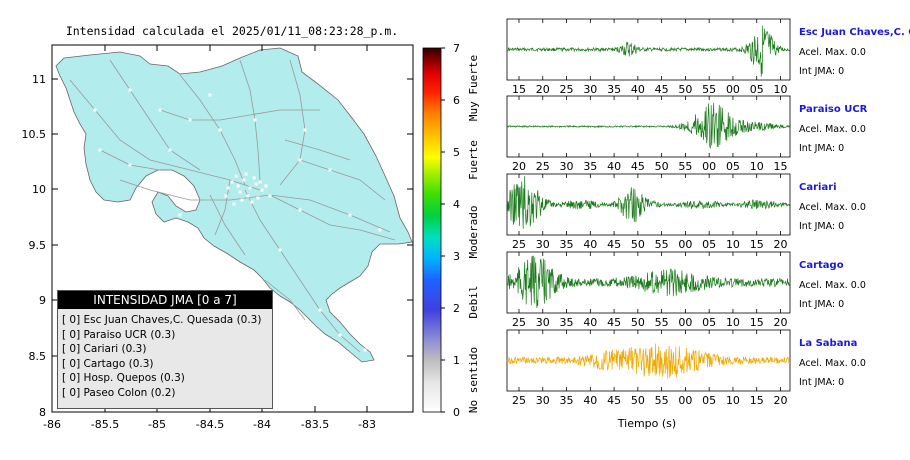 The image size is (910, 460). What do you see at coordinates (39, 79) in the screenshot?
I see `map-y-tick: 11` at bounding box center [39, 79].